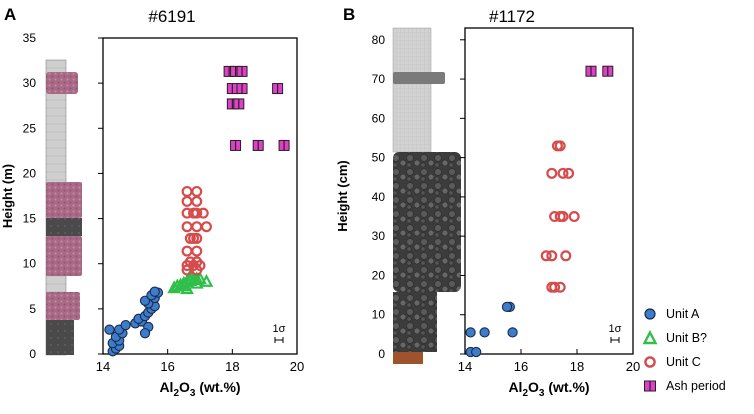 This screenshot has width=754, height=414. What do you see at coordinates (379, 79) in the screenshot?
I see `panel-b-ytick-label: 70` at bounding box center [379, 79].